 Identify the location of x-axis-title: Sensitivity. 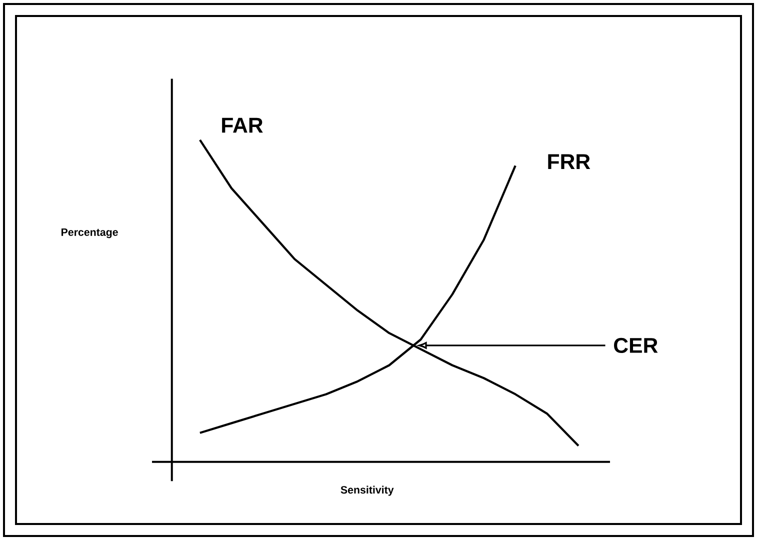
(367, 491).